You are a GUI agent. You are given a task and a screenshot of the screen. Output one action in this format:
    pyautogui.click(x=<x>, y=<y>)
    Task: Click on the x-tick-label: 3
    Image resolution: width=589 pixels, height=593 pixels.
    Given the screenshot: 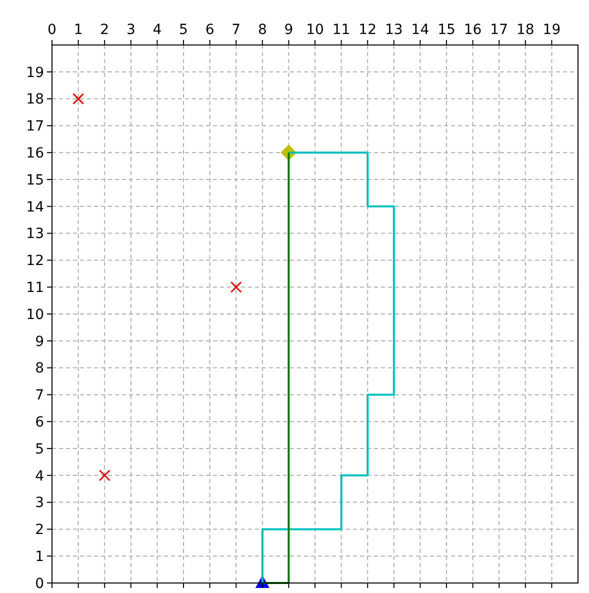 What is the action you would take?
    pyautogui.click(x=131, y=30)
    